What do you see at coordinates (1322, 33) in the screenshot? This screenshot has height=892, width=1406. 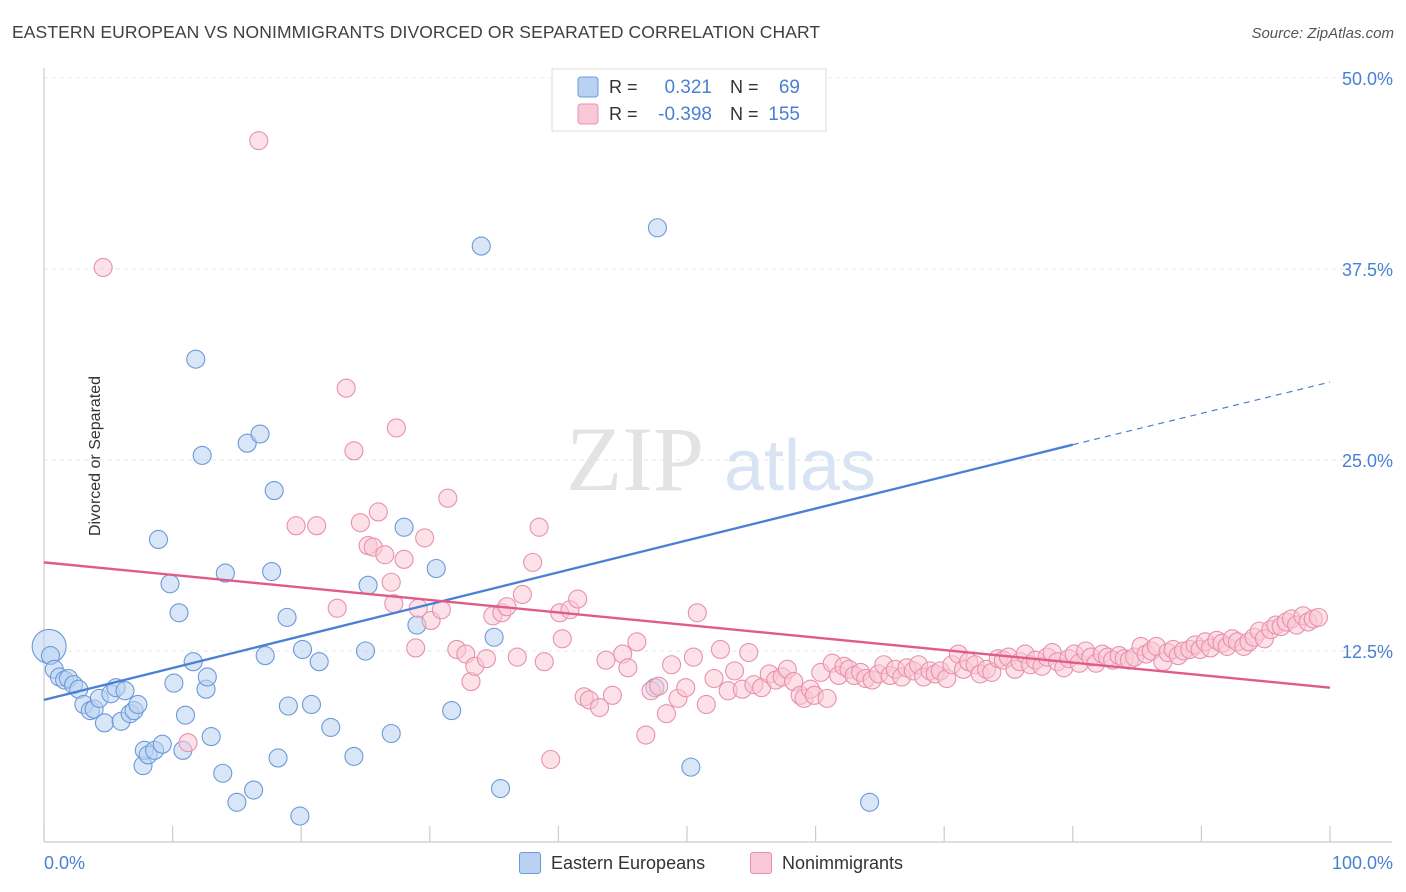 I see `source-label: Source: ZipAtlas.com` at bounding box center [1322, 33].